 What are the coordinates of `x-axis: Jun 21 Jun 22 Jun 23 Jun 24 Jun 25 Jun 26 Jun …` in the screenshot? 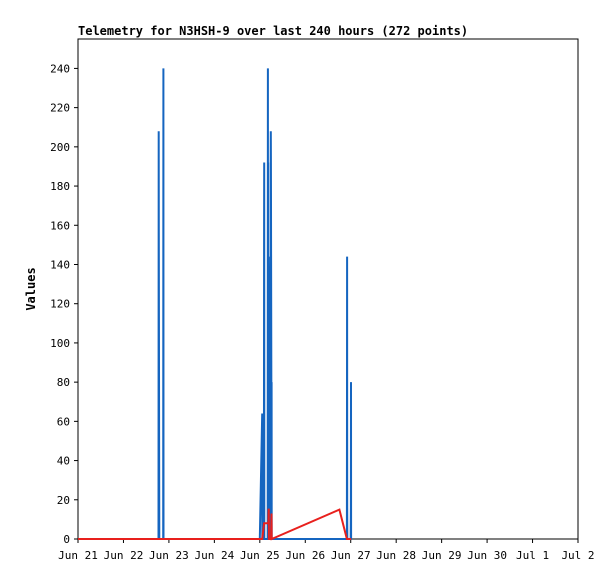 It's located at (326, 550).